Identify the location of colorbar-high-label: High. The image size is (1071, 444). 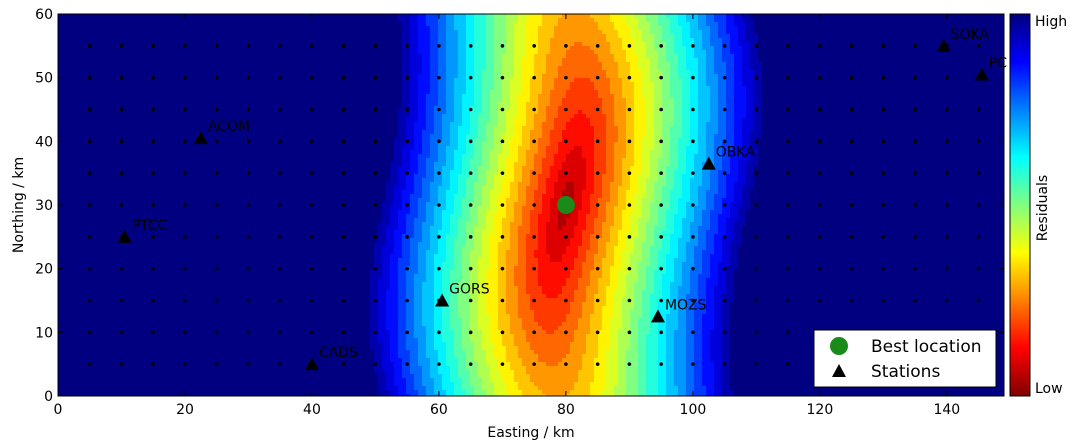
(1051, 22).